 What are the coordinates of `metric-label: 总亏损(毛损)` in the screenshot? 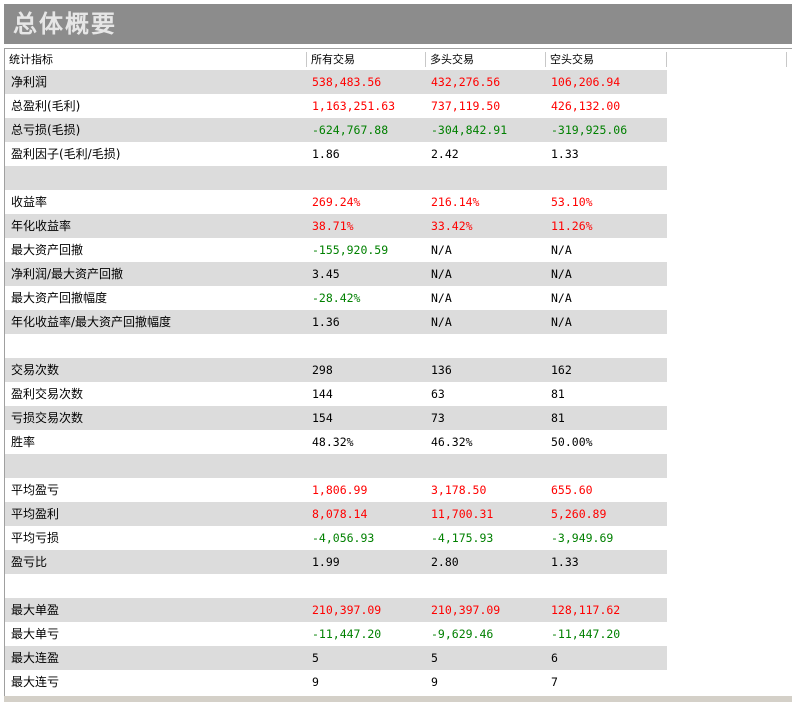 It's located at (46, 130).